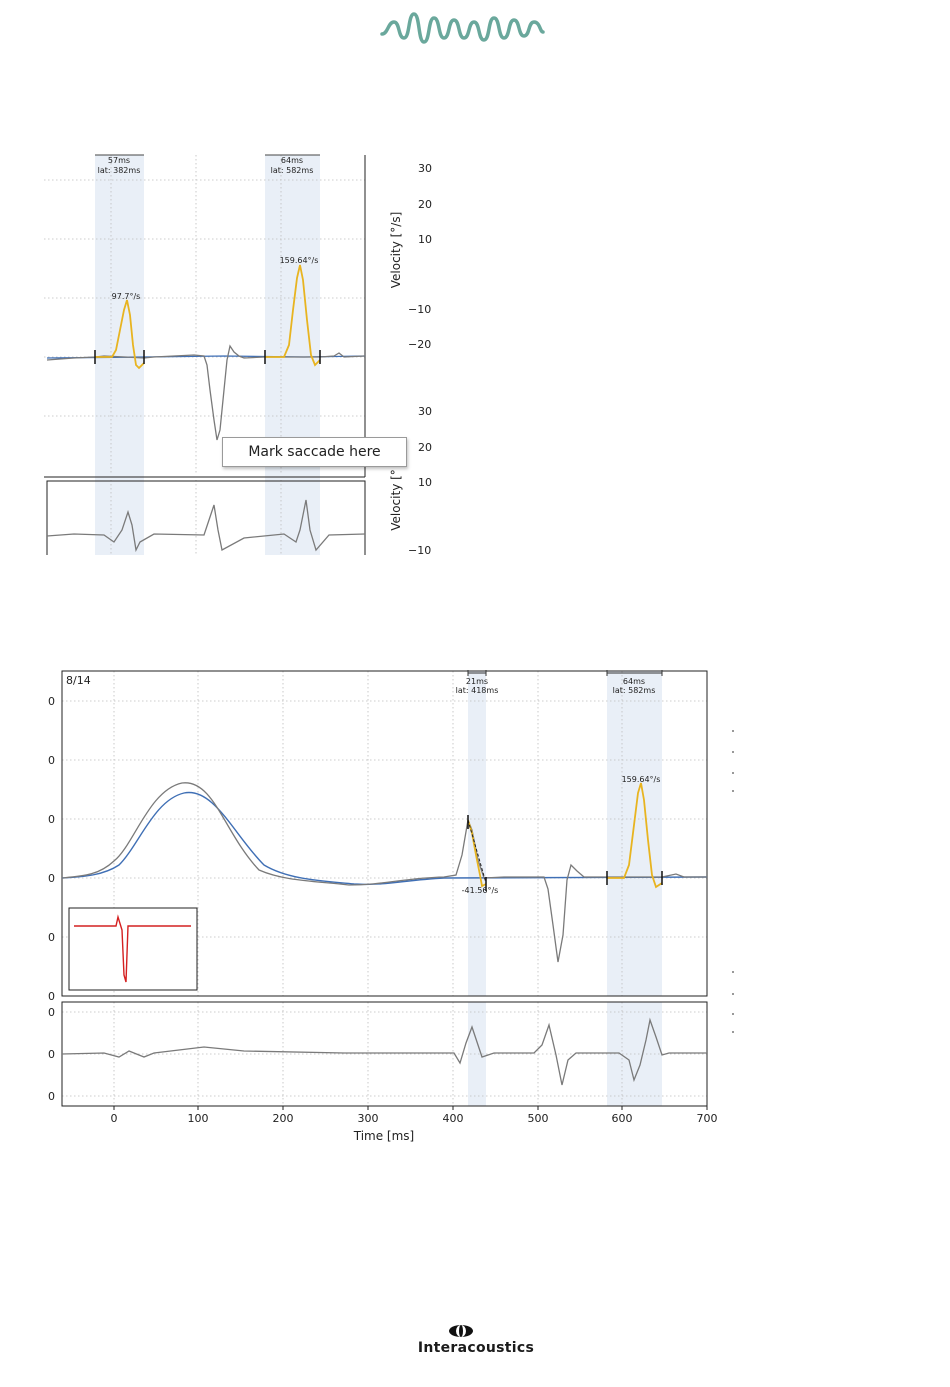 Image resolution: width=950 pixels, height=1387 pixels. Describe the element at coordinates (368, 1118) in the screenshot. I see `x-tick: 300` at that location.